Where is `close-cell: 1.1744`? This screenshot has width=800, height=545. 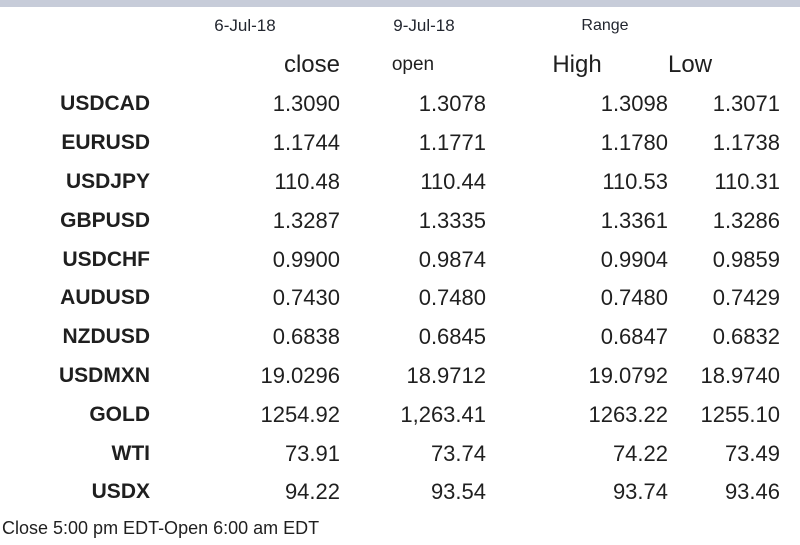 close-cell: 1.1744 is located at coordinates (306, 143).